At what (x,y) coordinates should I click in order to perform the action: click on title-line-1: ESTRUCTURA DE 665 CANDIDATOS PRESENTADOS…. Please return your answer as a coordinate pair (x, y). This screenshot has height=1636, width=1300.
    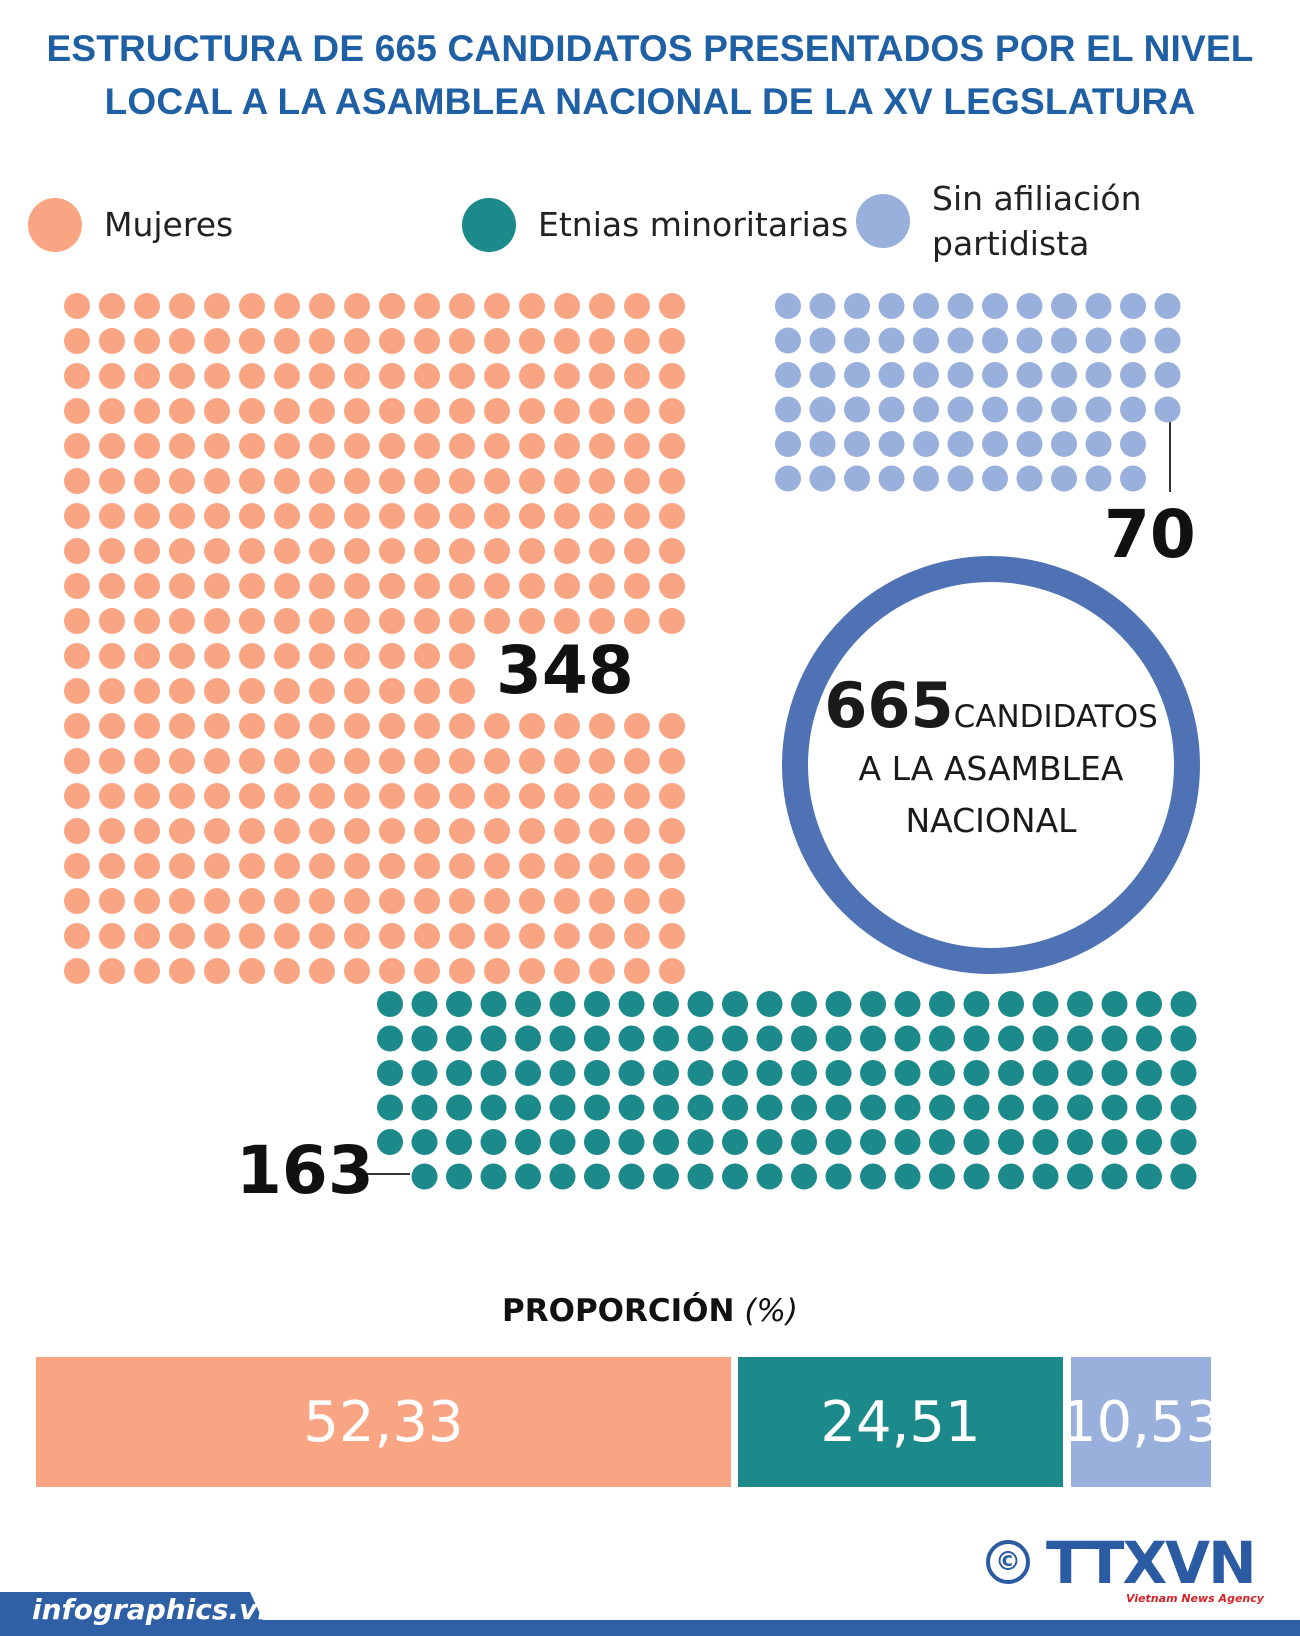
    Looking at the image, I should click on (650, 48).